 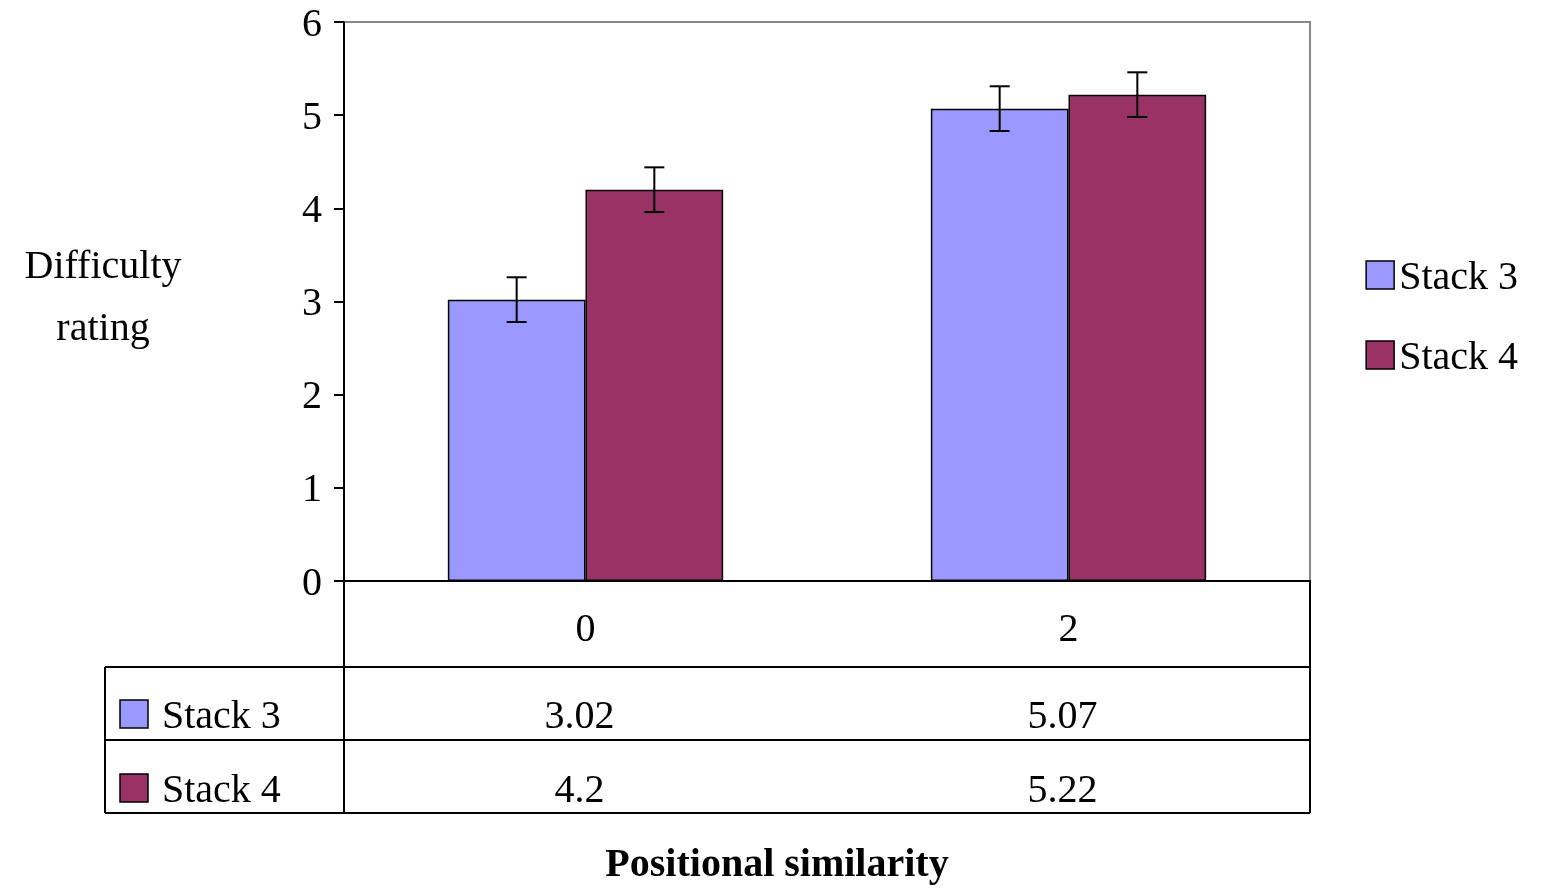 I want to click on data-label: 3.02, so click(x=579, y=714).